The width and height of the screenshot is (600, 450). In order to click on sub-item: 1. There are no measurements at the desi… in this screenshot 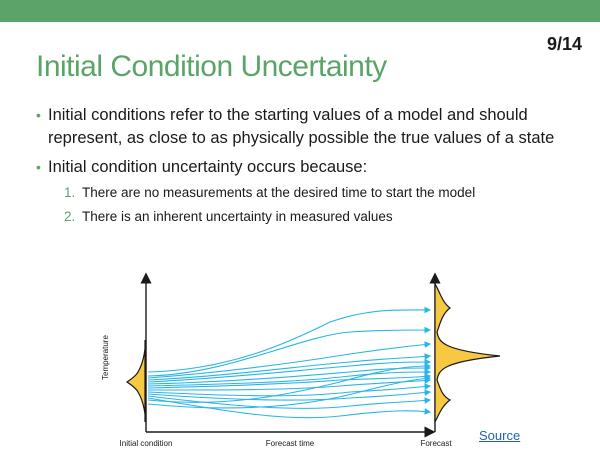, I will do `click(302, 193)`.